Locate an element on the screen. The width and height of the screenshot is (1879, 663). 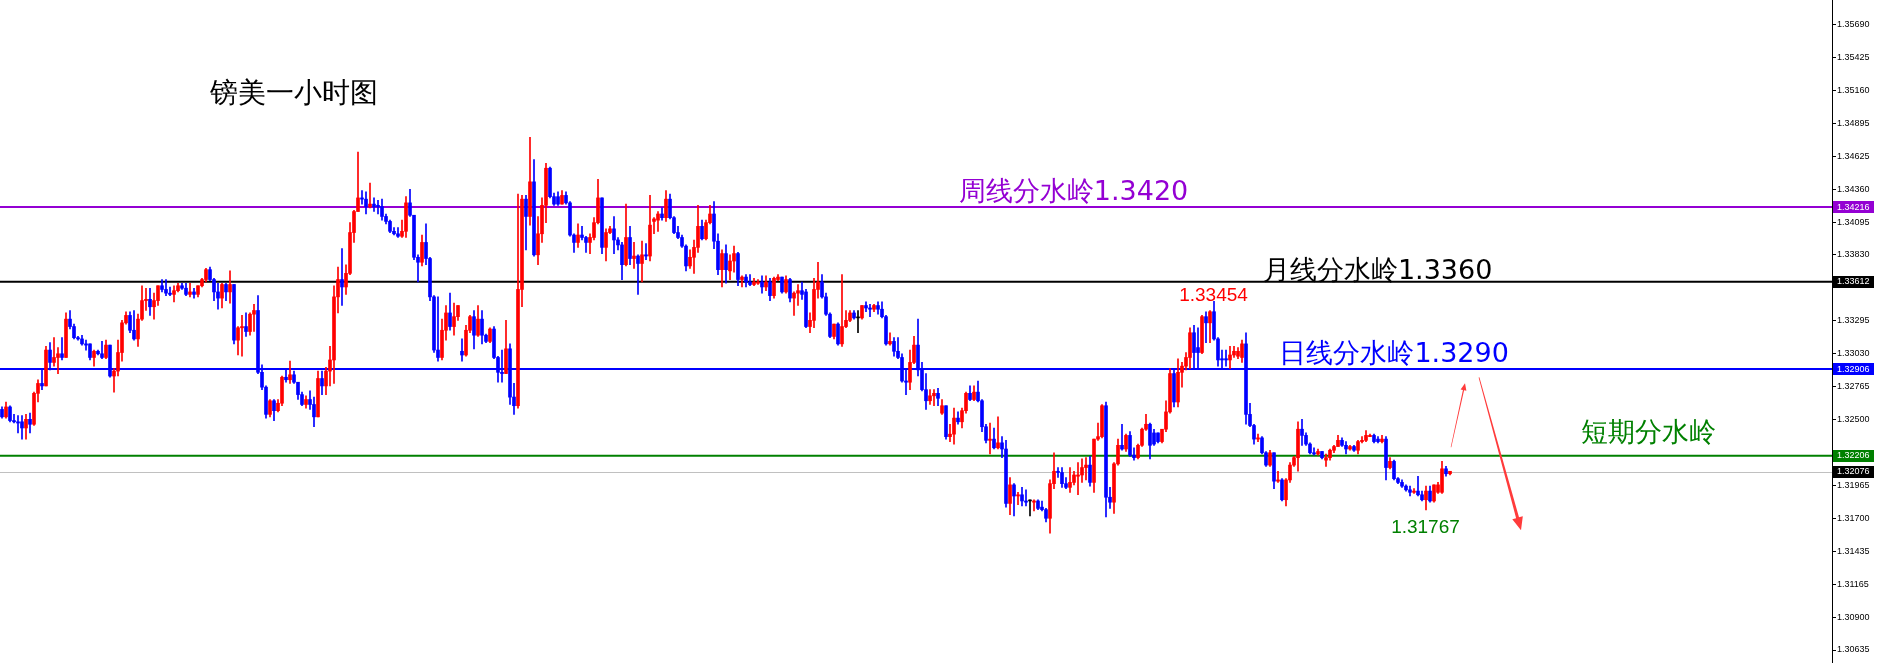
annotation: 1.31767 is located at coordinates (1425, 527).